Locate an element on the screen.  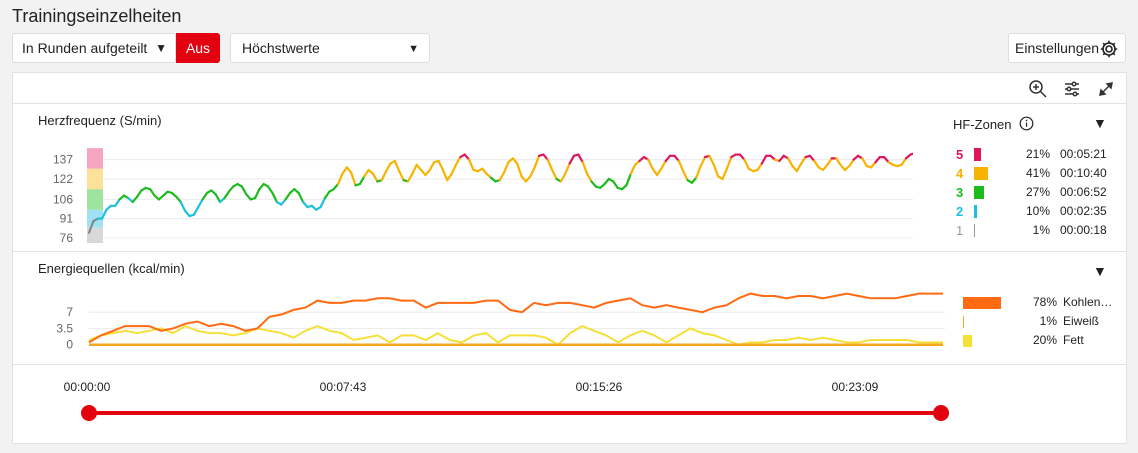
settings-label: Einstellungen is located at coordinates (1057, 48).